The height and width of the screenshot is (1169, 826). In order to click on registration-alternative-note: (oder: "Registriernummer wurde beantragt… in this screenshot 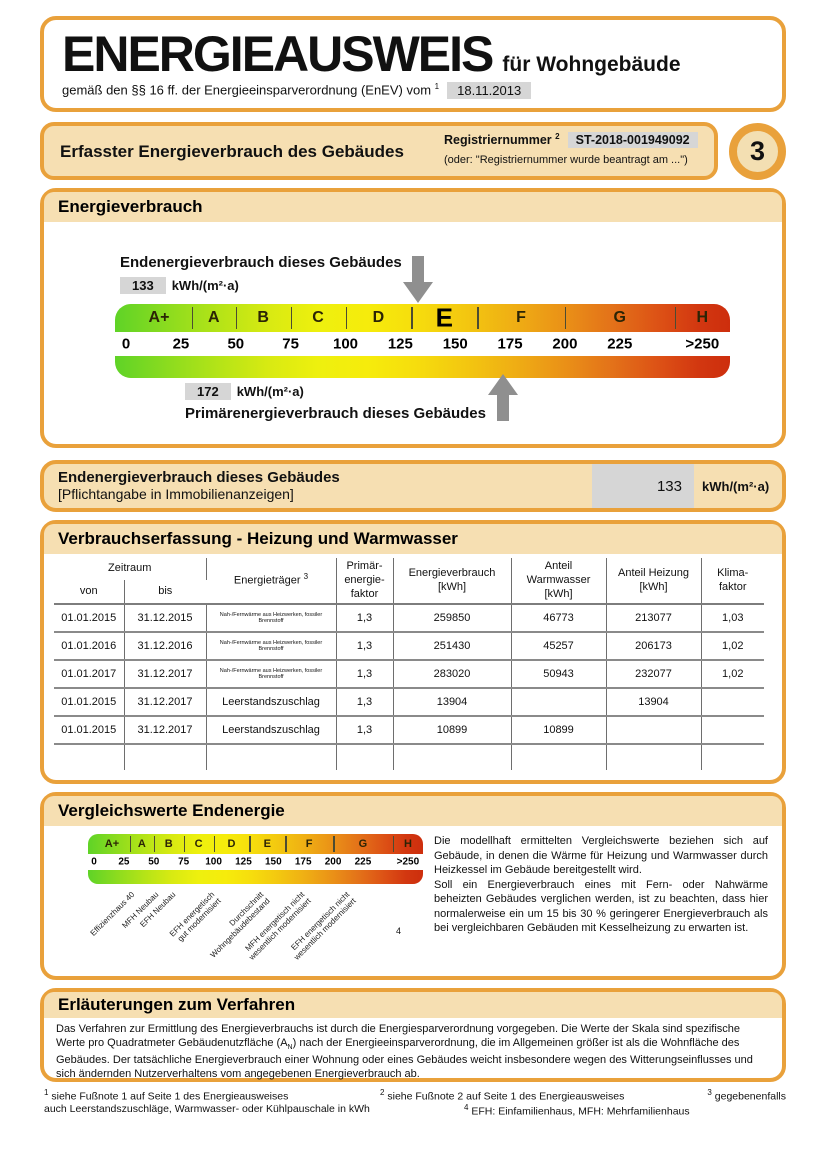, I will do `click(566, 160)`.